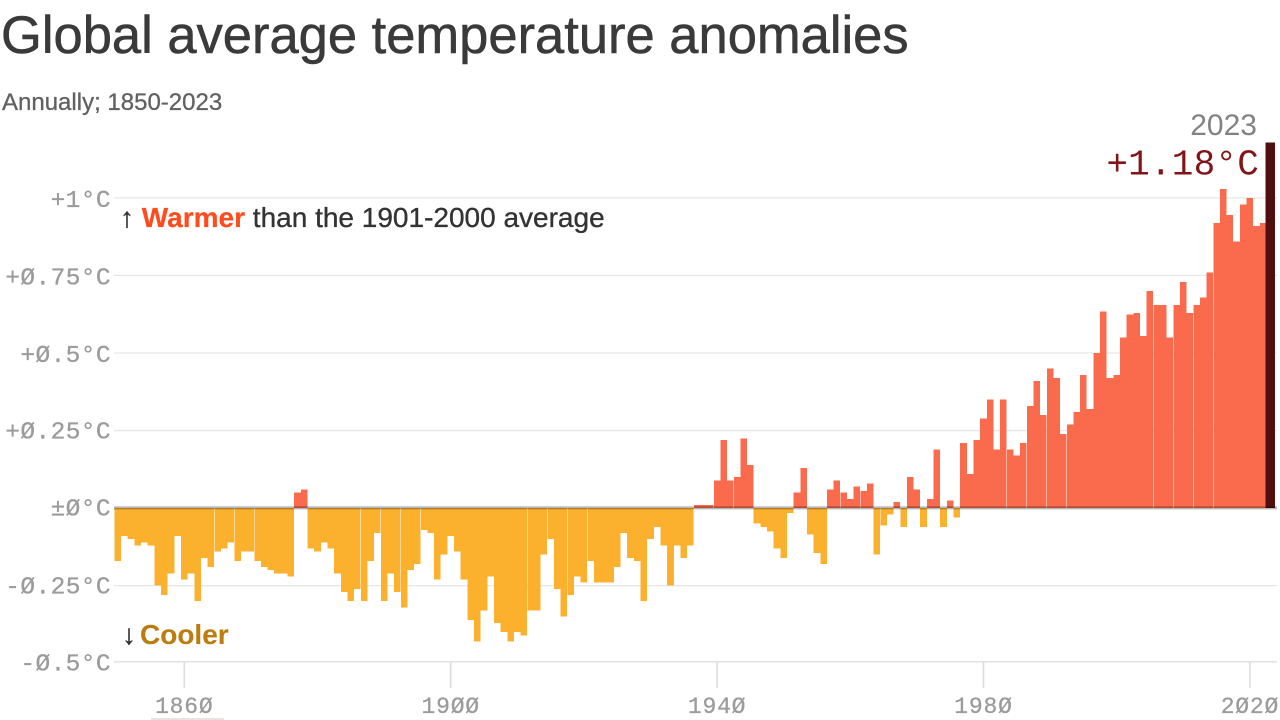 This screenshot has width=1280, height=720. Describe the element at coordinates (81, 510) in the screenshot. I see `svg-text: ±Ø°C` at that location.